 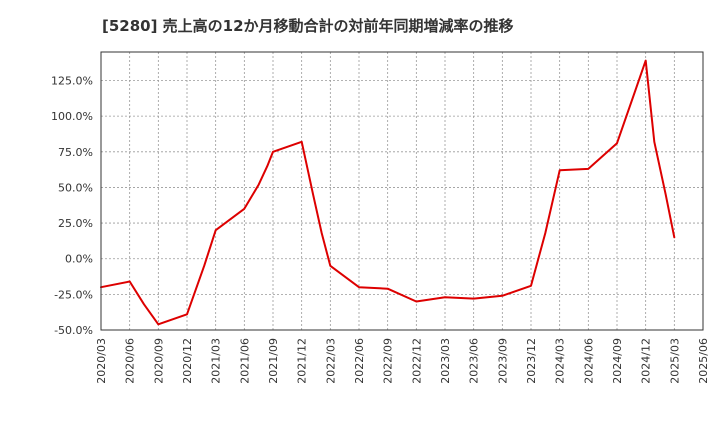 I want to click on x-tick-label: 2020/09, so click(x=158, y=361).